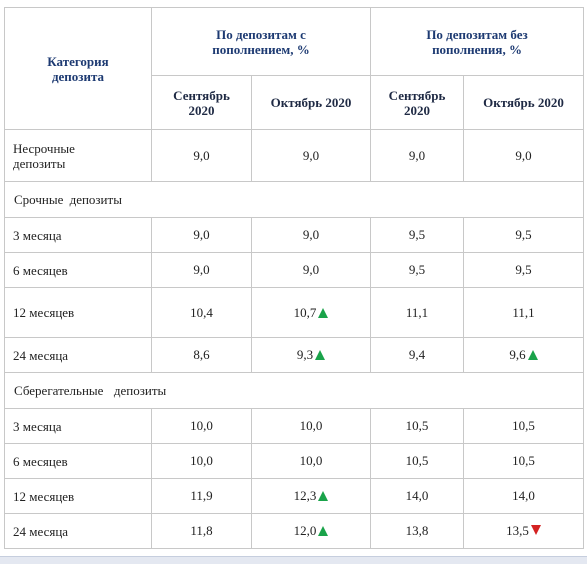 This screenshot has height=564, width=587. What do you see at coordinates (417, 531) in the screenshot?
I see `cell-value: 13,8` at bounding box center [417, 531].